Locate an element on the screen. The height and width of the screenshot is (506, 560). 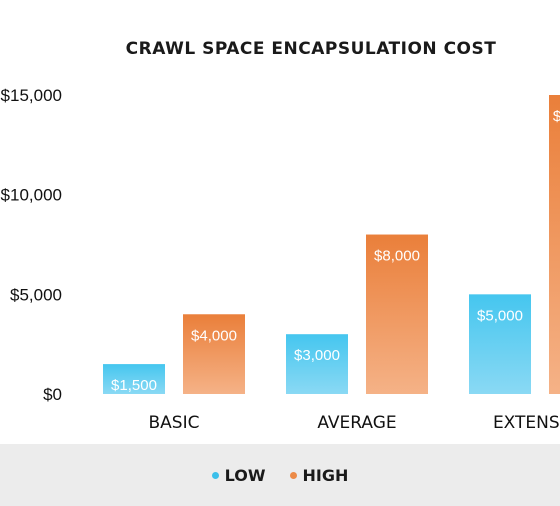
y-tick-label: $0 is located at coordinates (52, 394).